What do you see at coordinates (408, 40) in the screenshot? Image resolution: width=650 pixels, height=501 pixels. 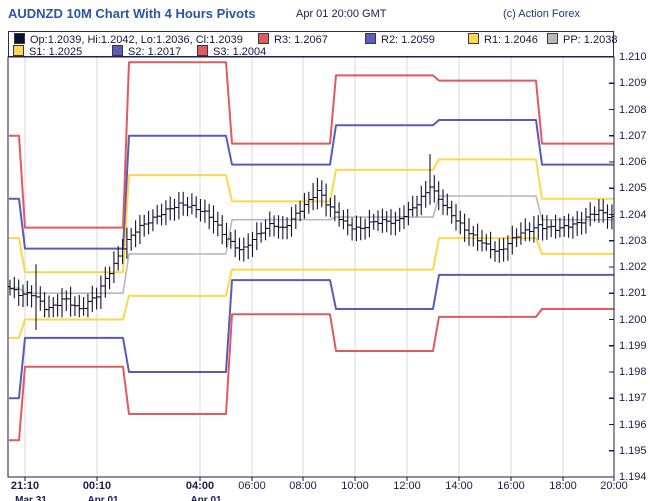 I see `legend-label-r2: R2: 1.2059` at bounding box center [408, 40].